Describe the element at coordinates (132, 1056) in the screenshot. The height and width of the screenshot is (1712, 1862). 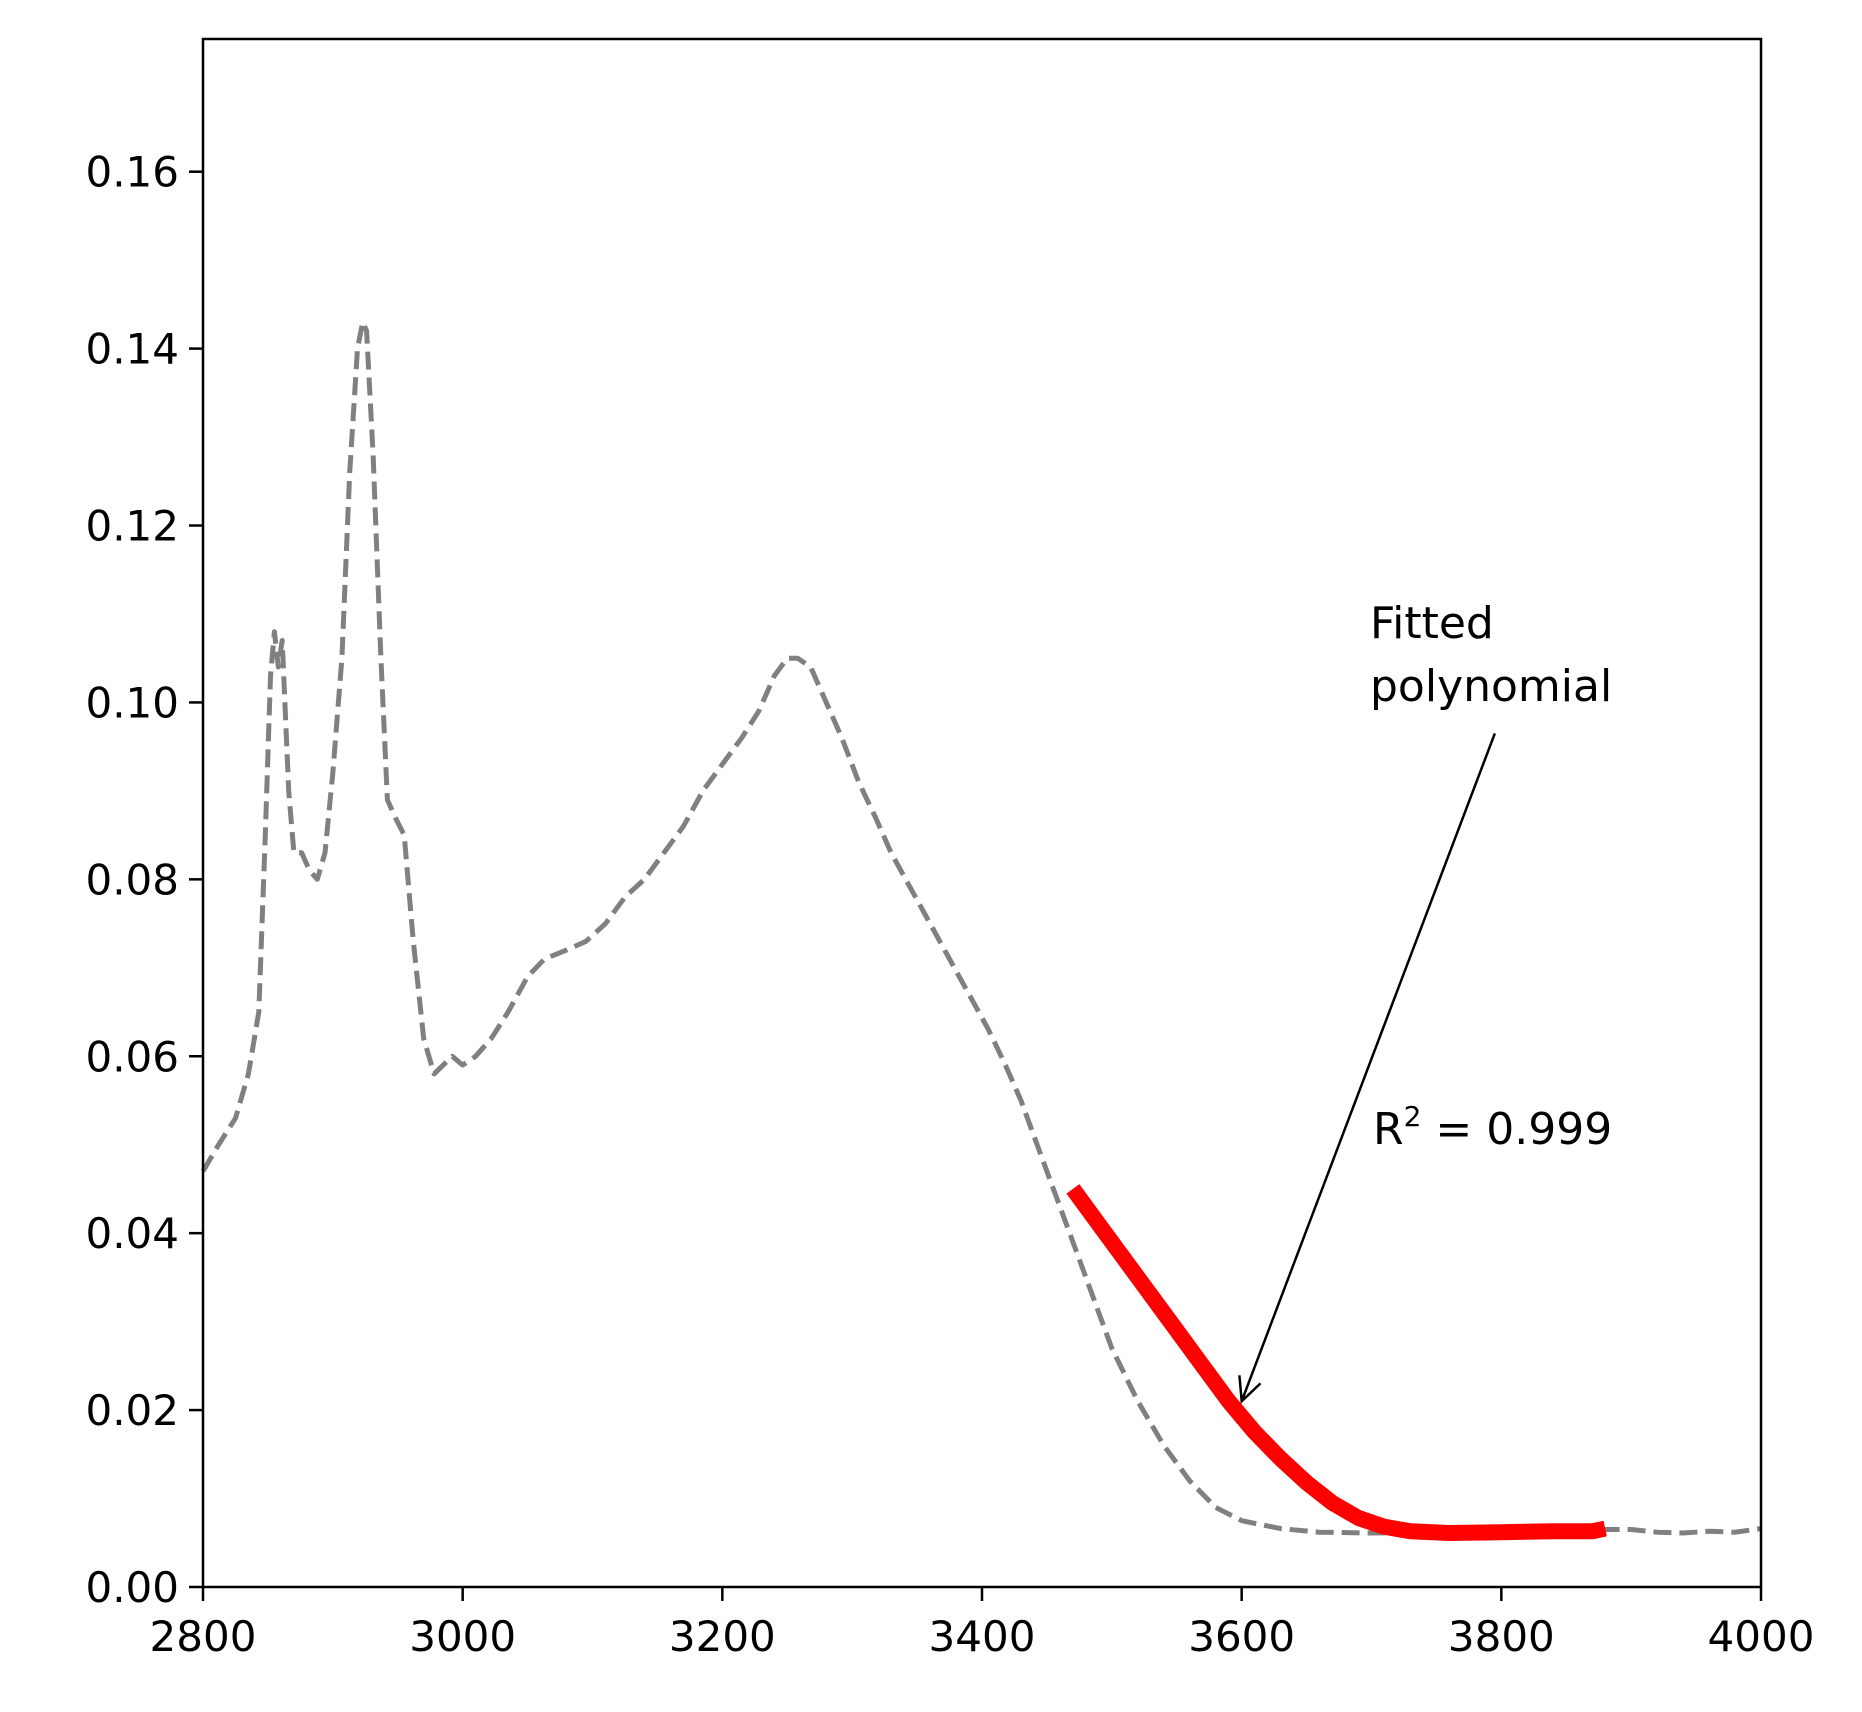
I see `y-tick-label: 0.06` at that location.